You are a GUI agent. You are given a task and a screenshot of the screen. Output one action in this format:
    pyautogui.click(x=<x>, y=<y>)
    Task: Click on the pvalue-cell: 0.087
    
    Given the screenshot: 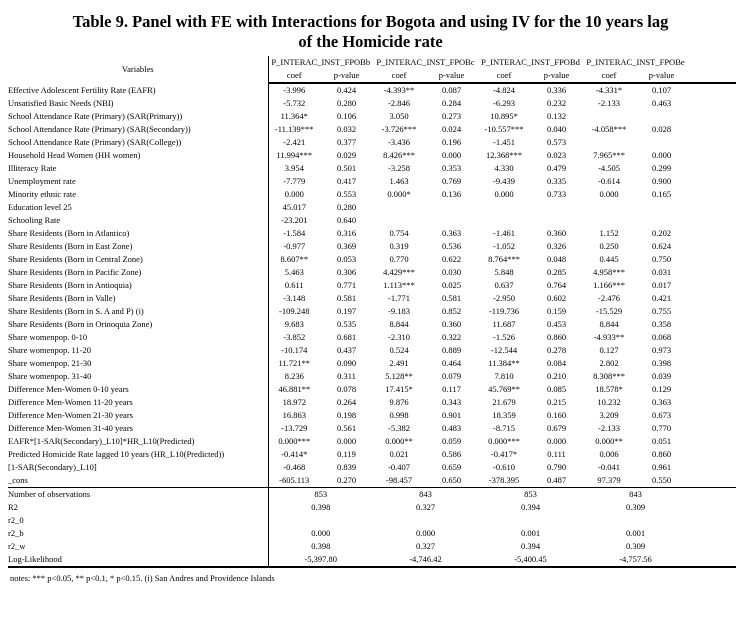 What is the action you would take?
    pyautogui.click(x=451, y=90)
    